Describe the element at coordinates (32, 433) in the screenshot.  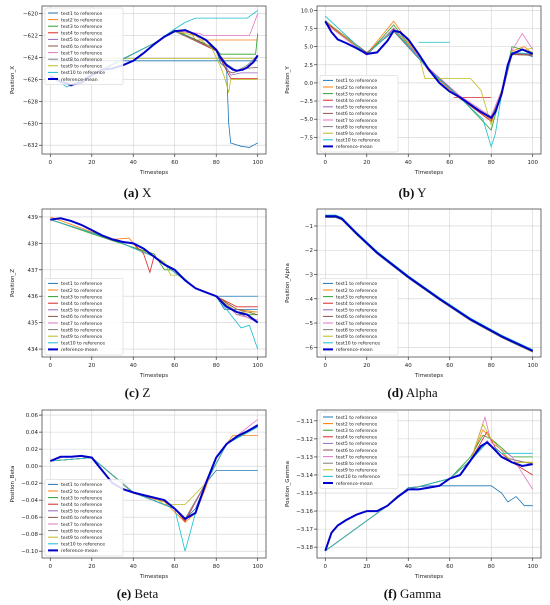
I see `y-tick-label: 0.04` at that location.